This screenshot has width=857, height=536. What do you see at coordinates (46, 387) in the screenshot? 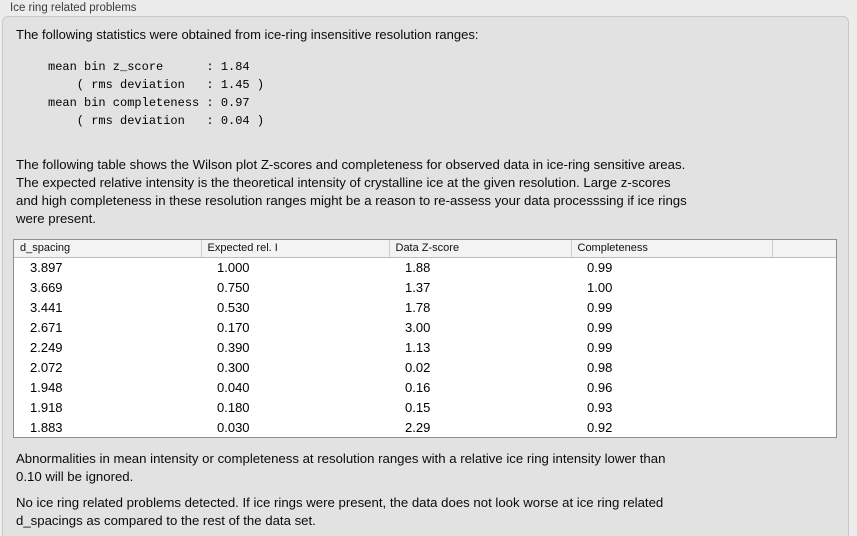
I see `table-cell: 1.948` at bounding box center [46, 387].